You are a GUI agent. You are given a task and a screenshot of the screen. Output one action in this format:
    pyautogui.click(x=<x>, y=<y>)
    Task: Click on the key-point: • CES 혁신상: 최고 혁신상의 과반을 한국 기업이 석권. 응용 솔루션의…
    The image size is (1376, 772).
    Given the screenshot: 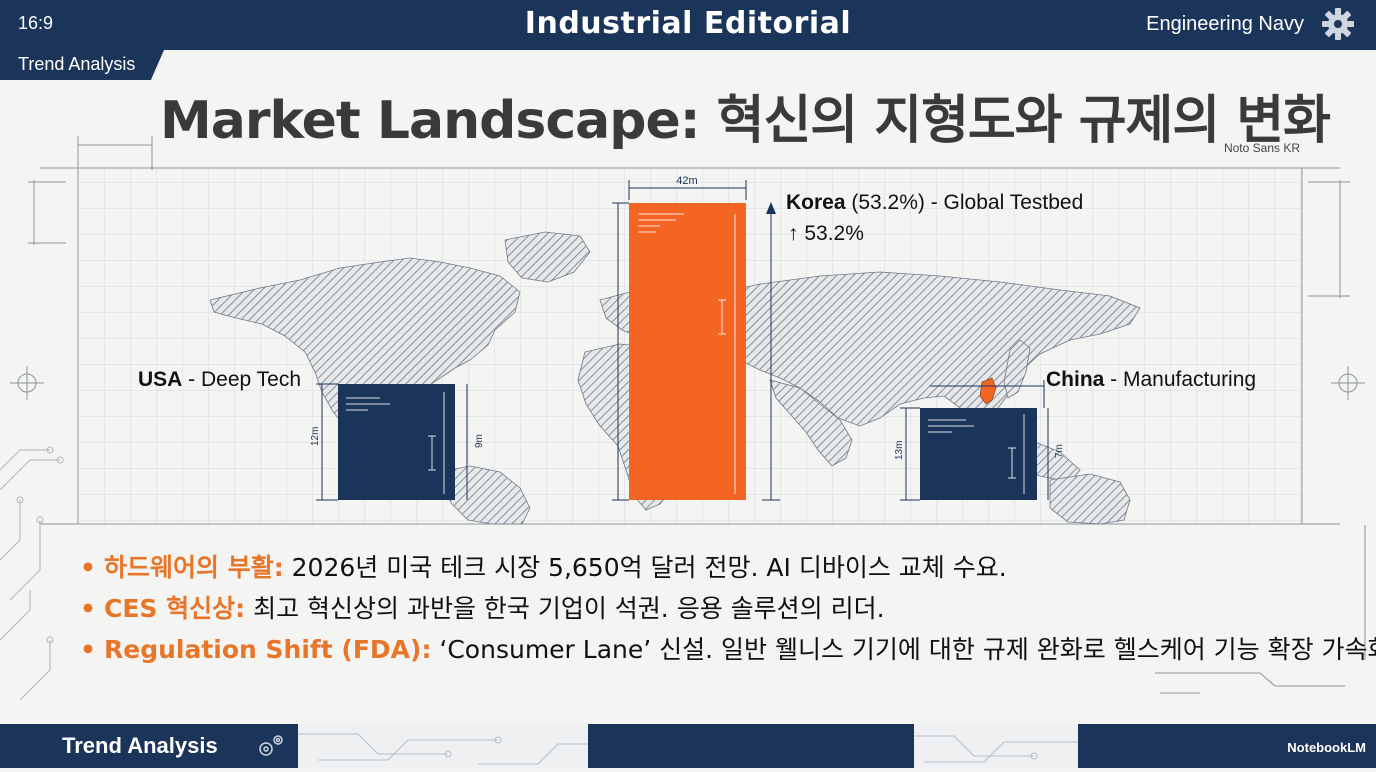 What is the action you would take?
    pyautogui.click(x=482, y=608)
    